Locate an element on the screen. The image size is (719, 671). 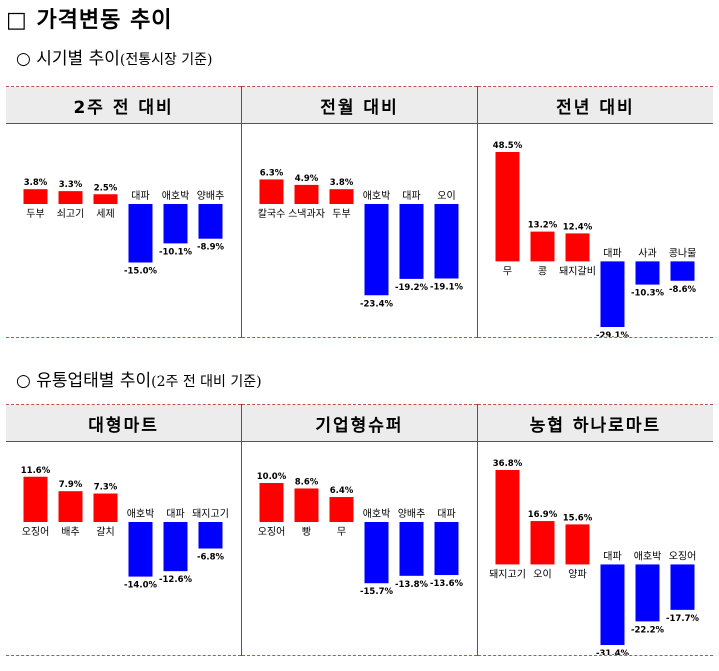
data-label: 36.8% is located at coordinates (508, 464).